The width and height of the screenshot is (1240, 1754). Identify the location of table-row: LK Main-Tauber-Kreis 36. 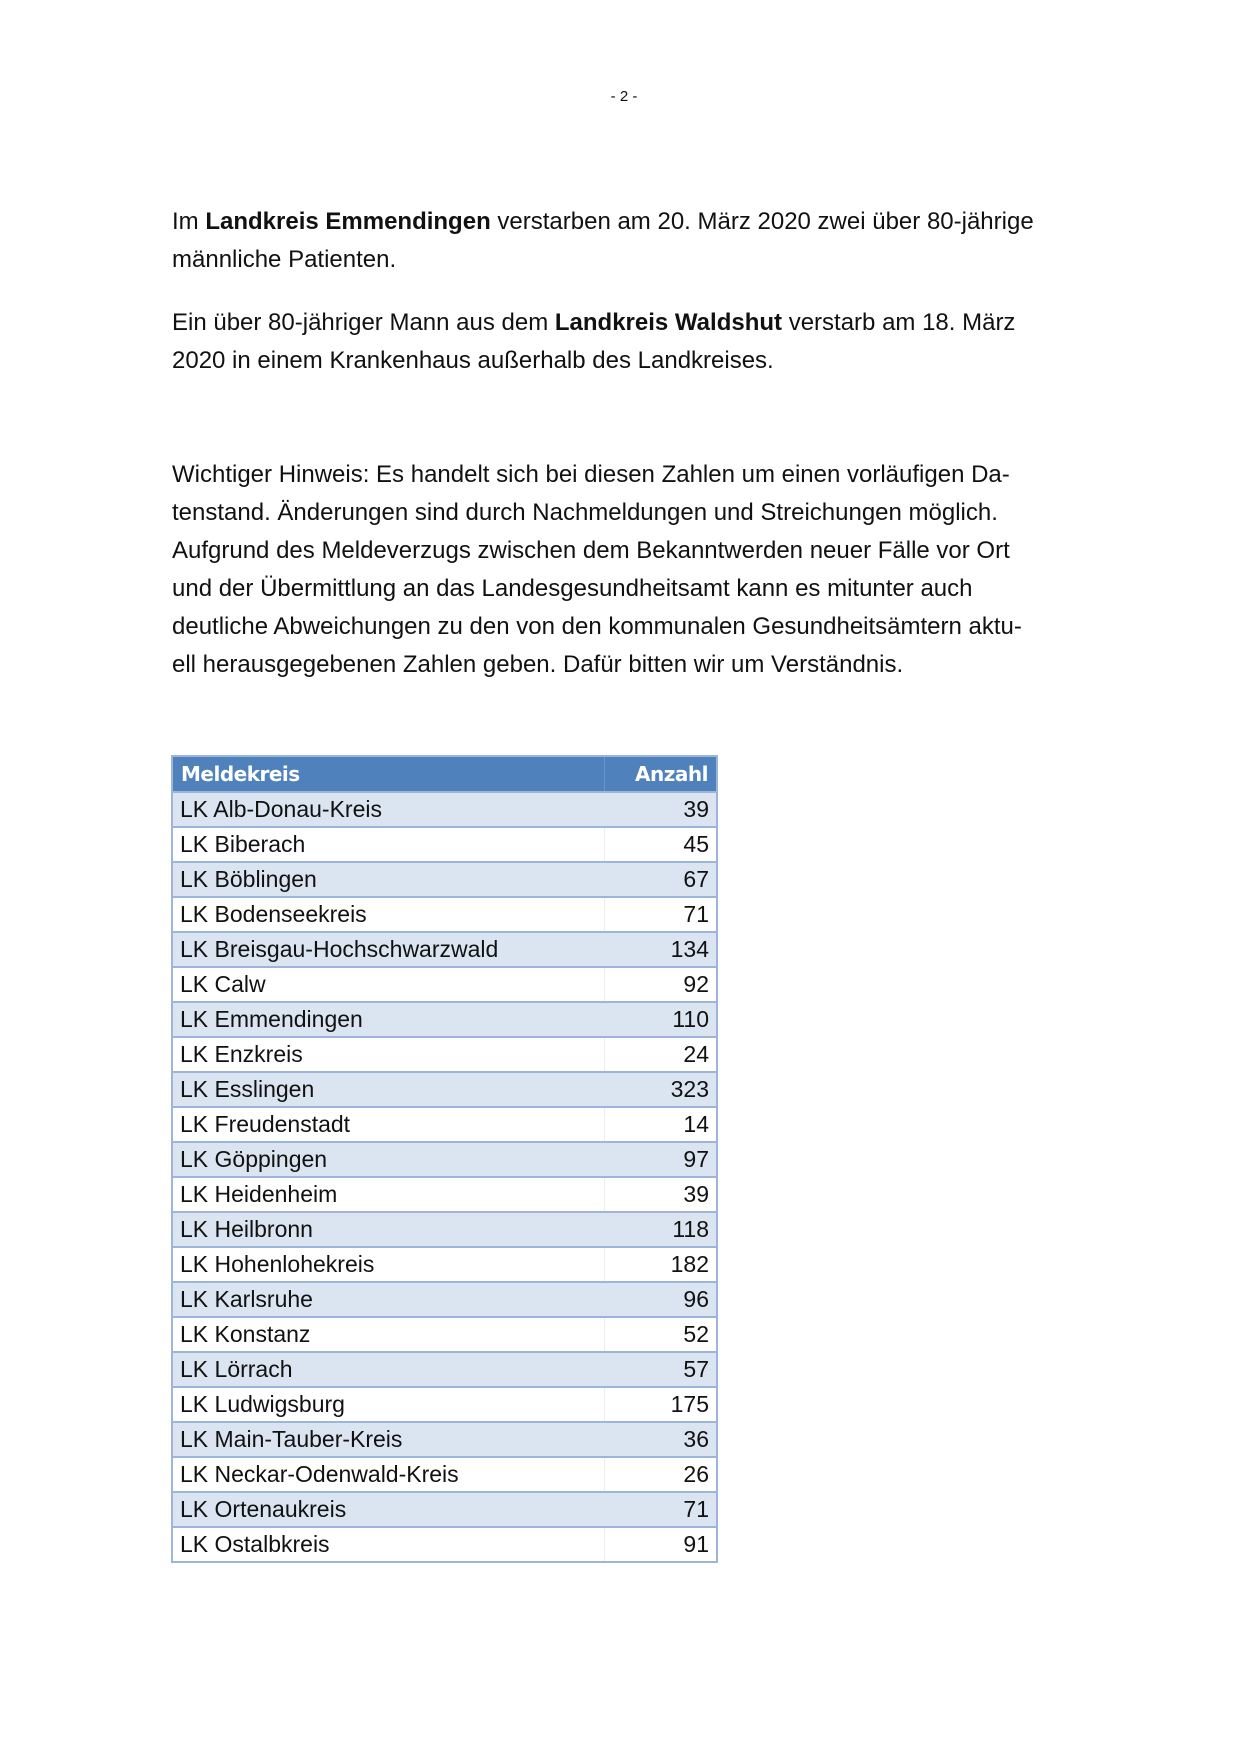
(444, 1439).